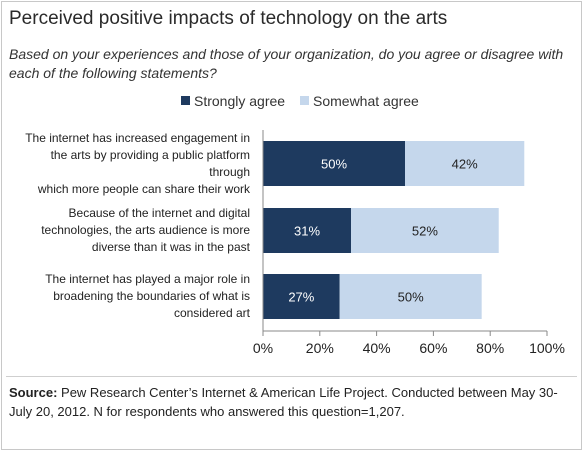  What do you see at coordinates (376, 348) in the screenshot?
I see `x-tick-label: 40%` at bounding box center [376, 348].